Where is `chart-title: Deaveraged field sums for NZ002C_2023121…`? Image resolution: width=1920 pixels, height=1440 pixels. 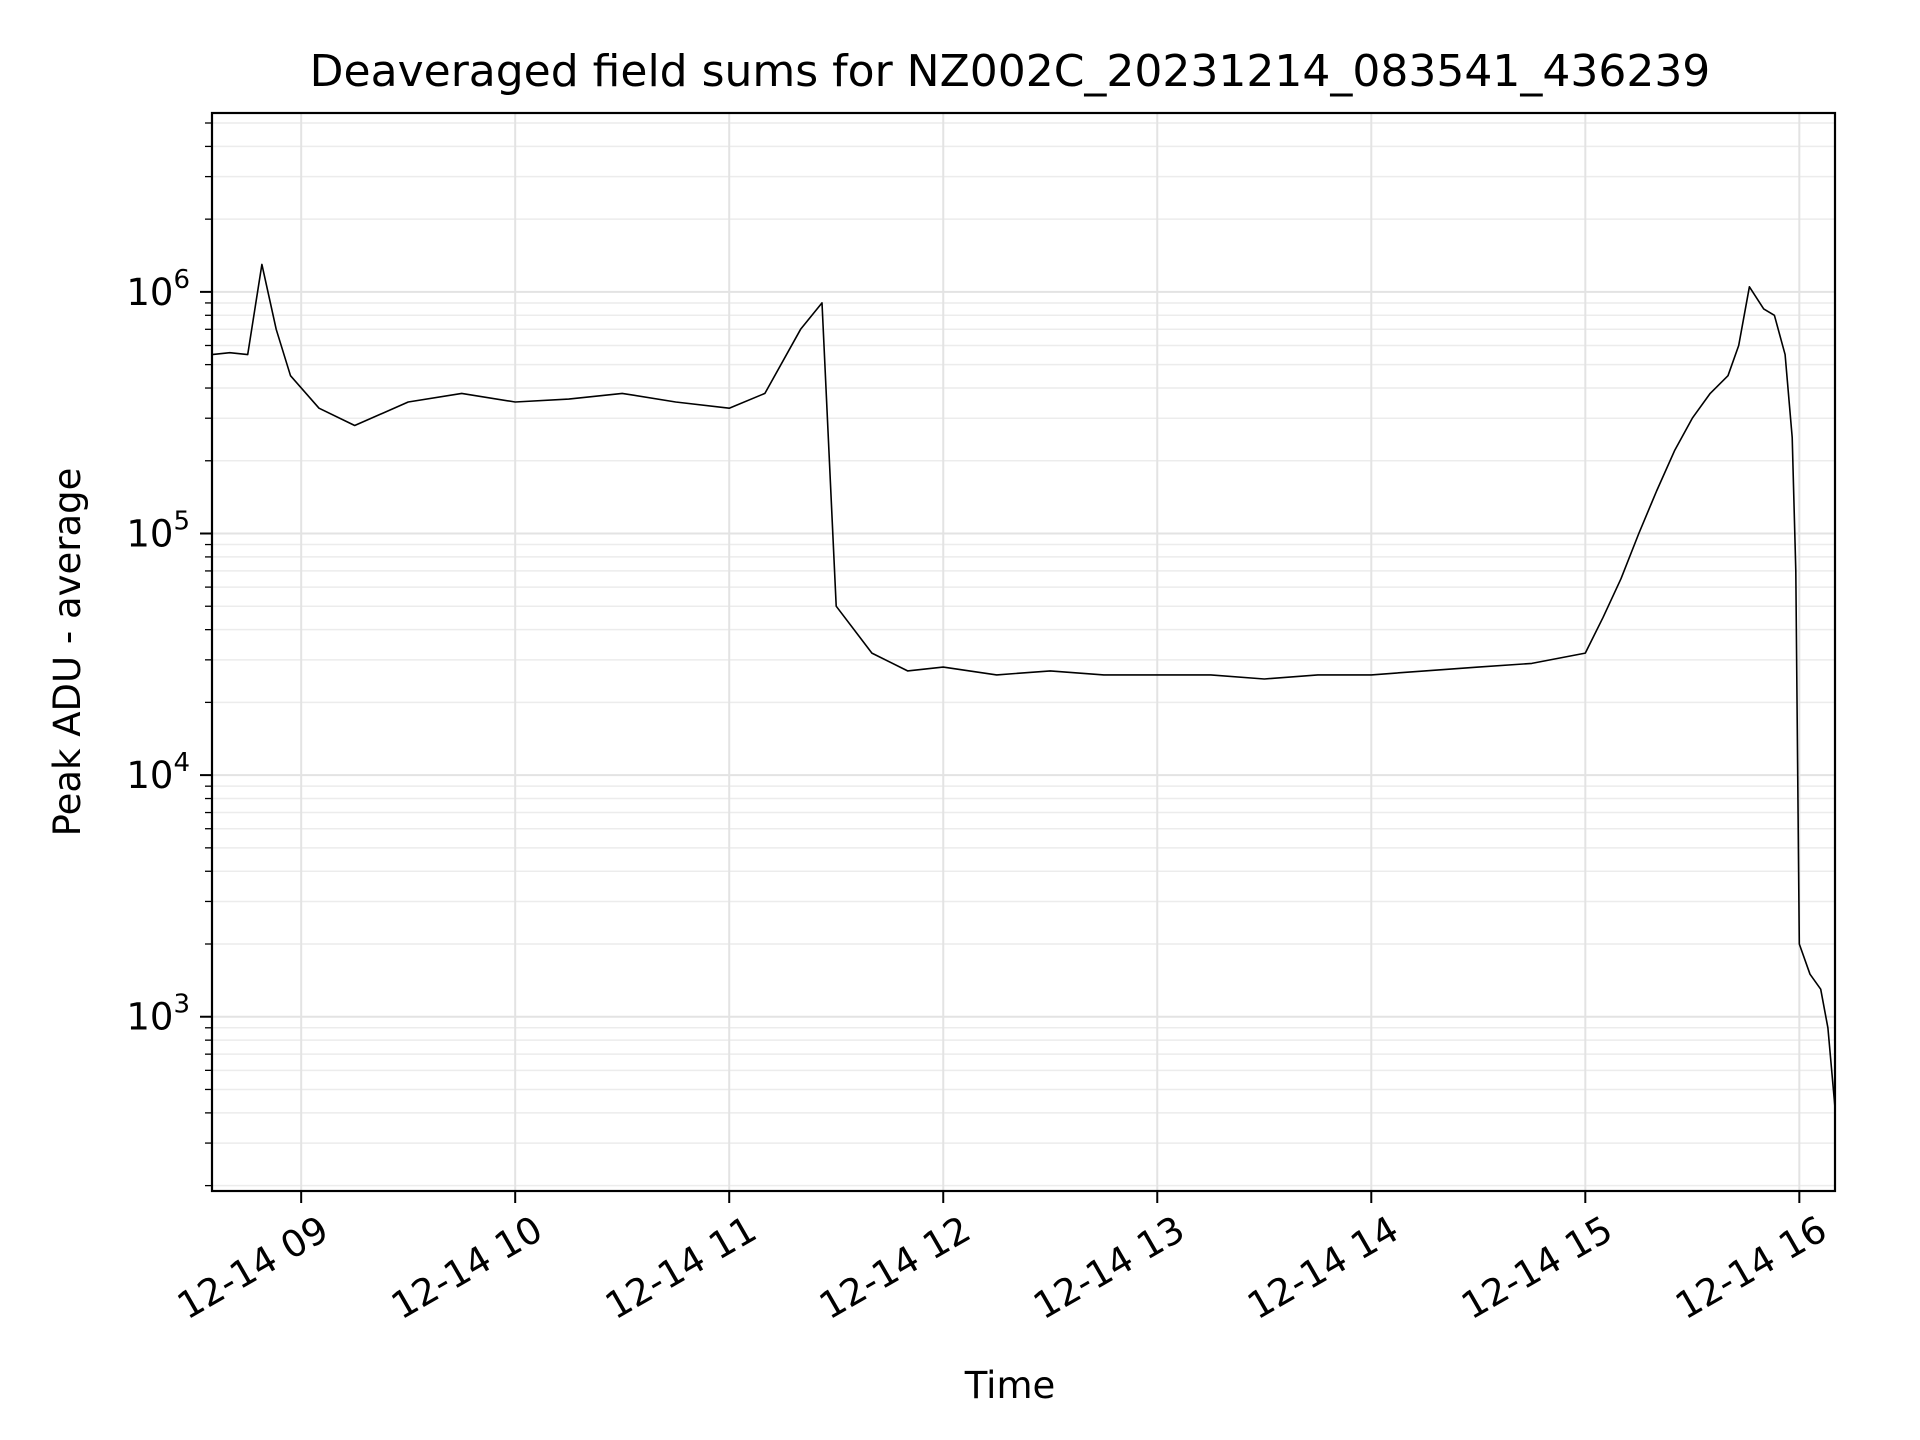
chart-title: Deaveraged field sums for NZ002C_2023121… is located at coordinates (1010, 71).